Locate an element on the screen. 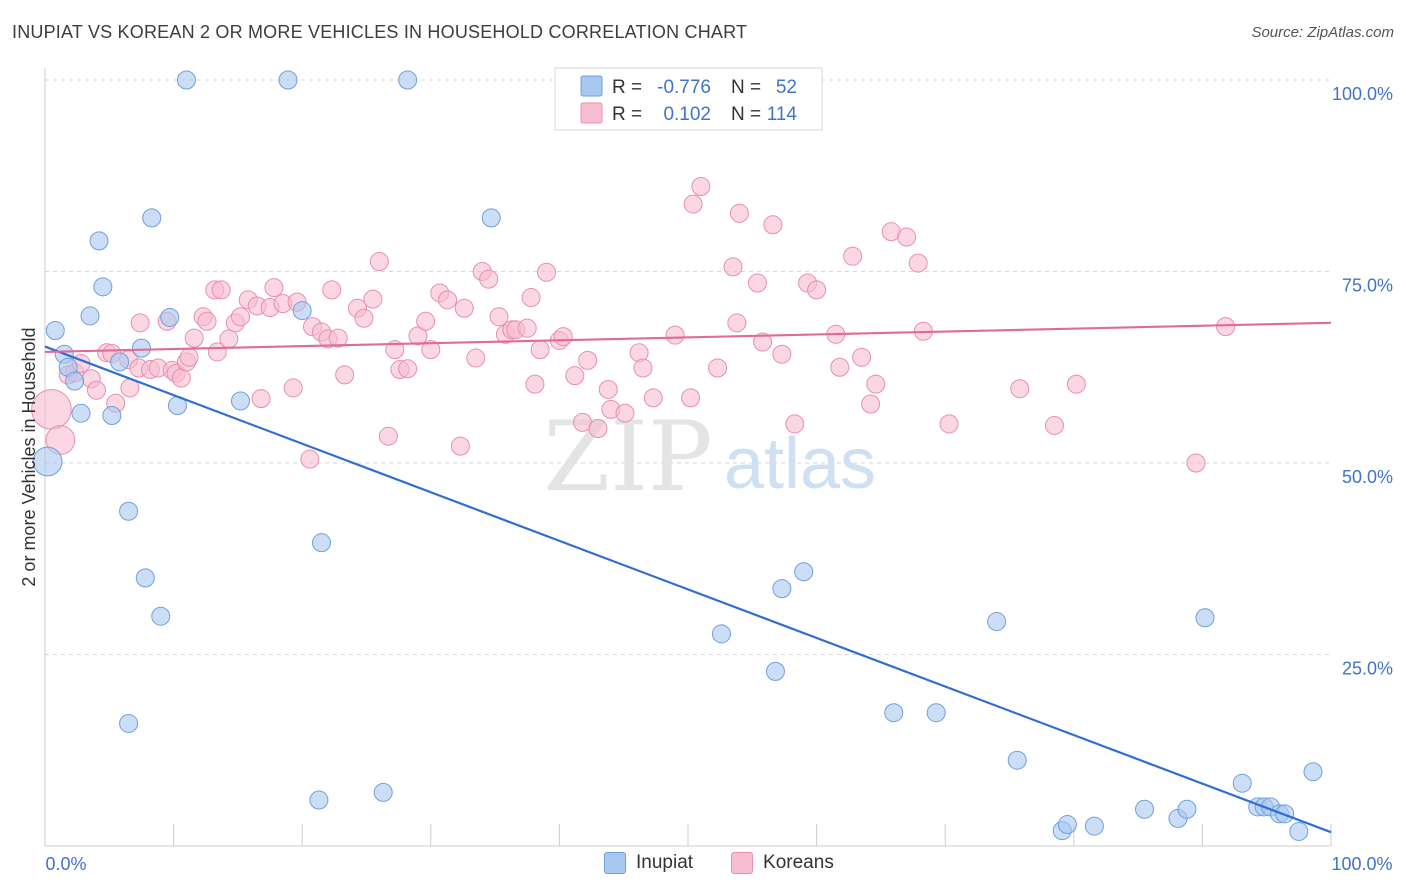 This screenshot has height=892, width=1406. y-tick-label-2: 75.0% is located at coordinates (1367, 286).